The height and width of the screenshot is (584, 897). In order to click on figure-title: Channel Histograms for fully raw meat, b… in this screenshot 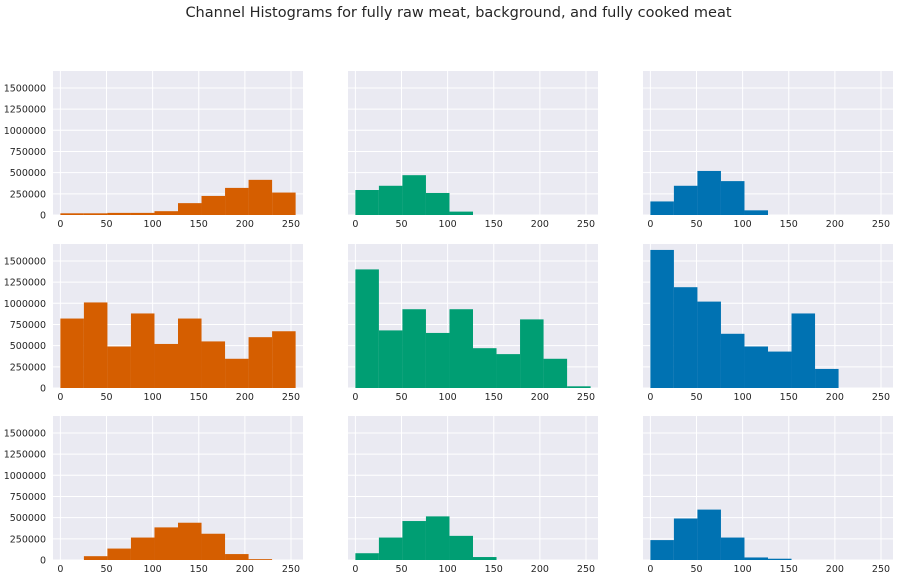, I will do `click(458, 13)`.